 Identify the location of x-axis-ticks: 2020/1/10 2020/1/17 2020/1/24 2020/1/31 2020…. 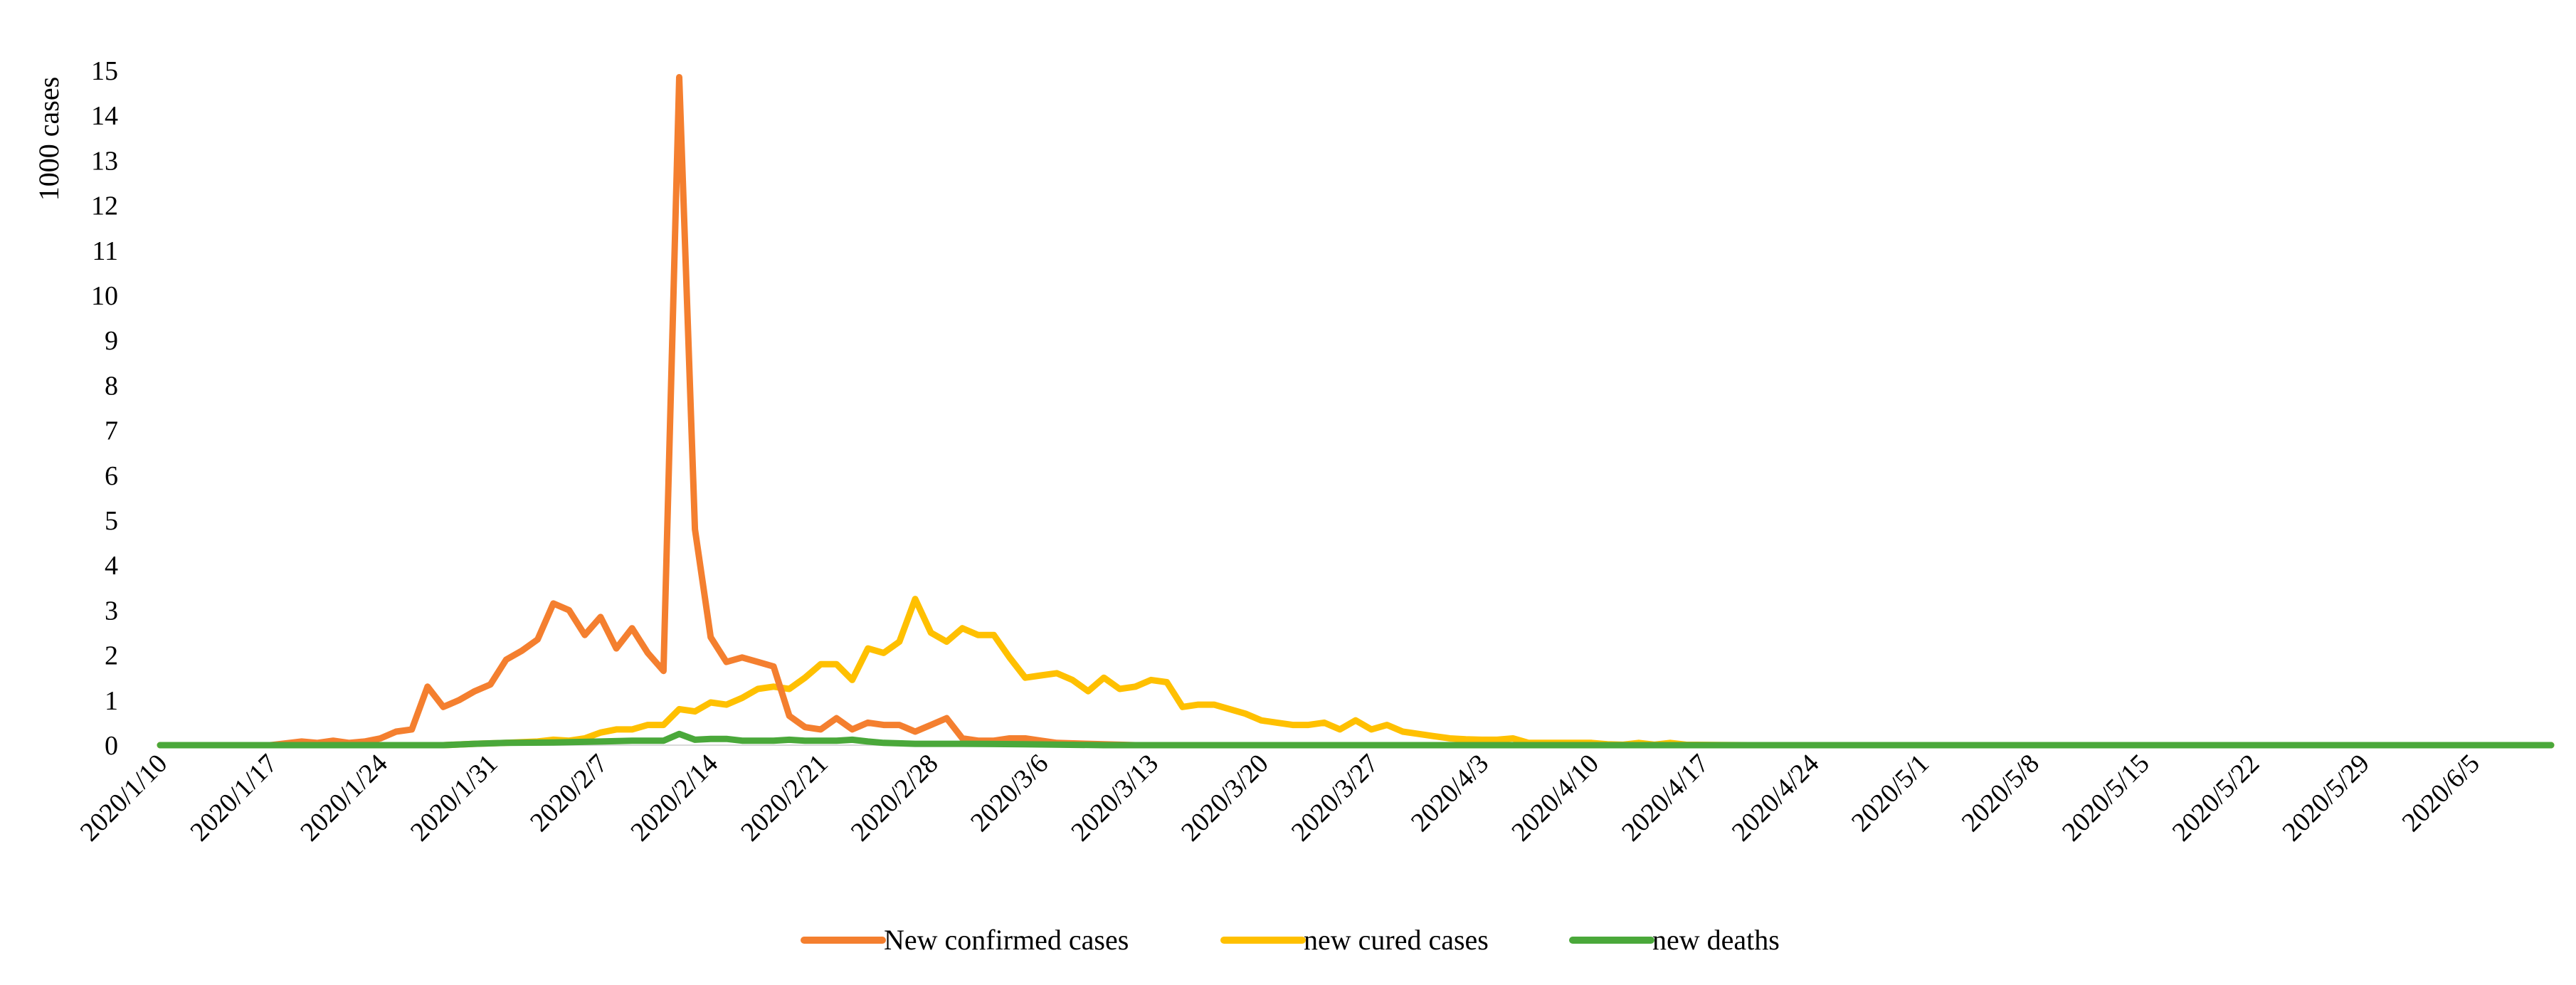
(1281, 799).